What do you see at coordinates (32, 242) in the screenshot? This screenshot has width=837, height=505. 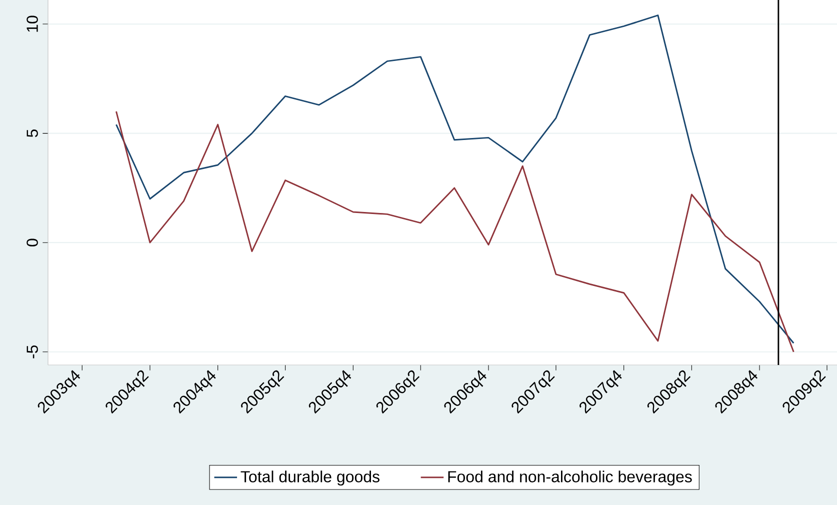 I see `y-tick-label: 0` at bounding box center [32, 242].